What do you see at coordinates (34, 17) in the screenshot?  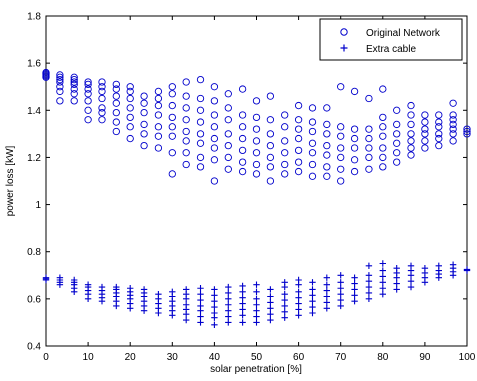 I see `y-tick-label: 1.8` at bounding box center [34, 17].